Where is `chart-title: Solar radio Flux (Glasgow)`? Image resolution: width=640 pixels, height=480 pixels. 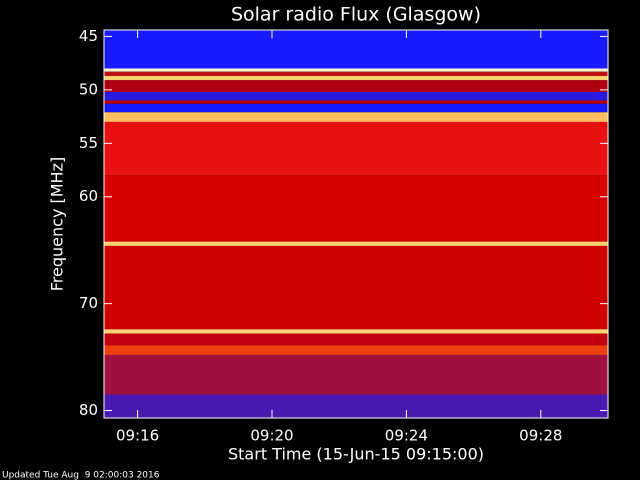
chart-title: Solar radio Flux (Glasgow) is located at coordinates (356, 15).